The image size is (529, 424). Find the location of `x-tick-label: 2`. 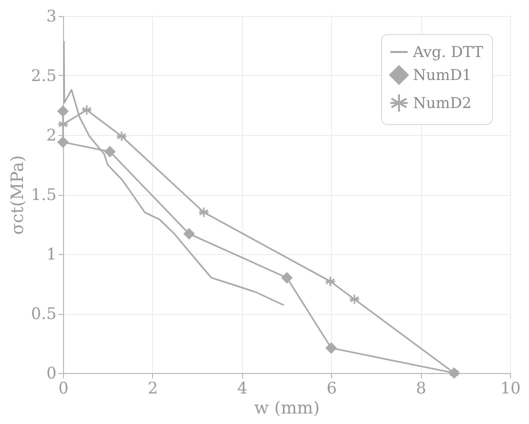

x-tick-label: 2 is located at coordinates (153, 388).